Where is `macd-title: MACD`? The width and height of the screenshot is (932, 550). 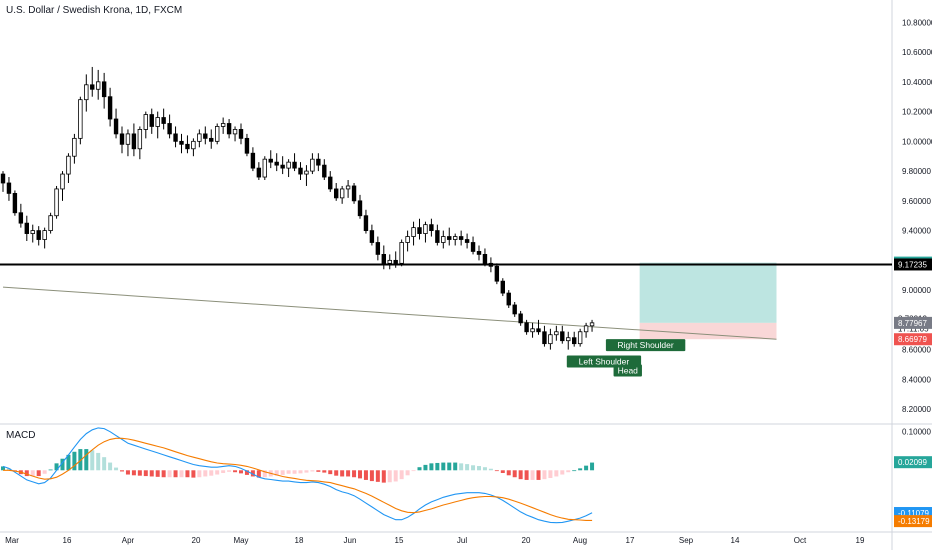 macd-title: MACD is located at coordinates (21, 435).